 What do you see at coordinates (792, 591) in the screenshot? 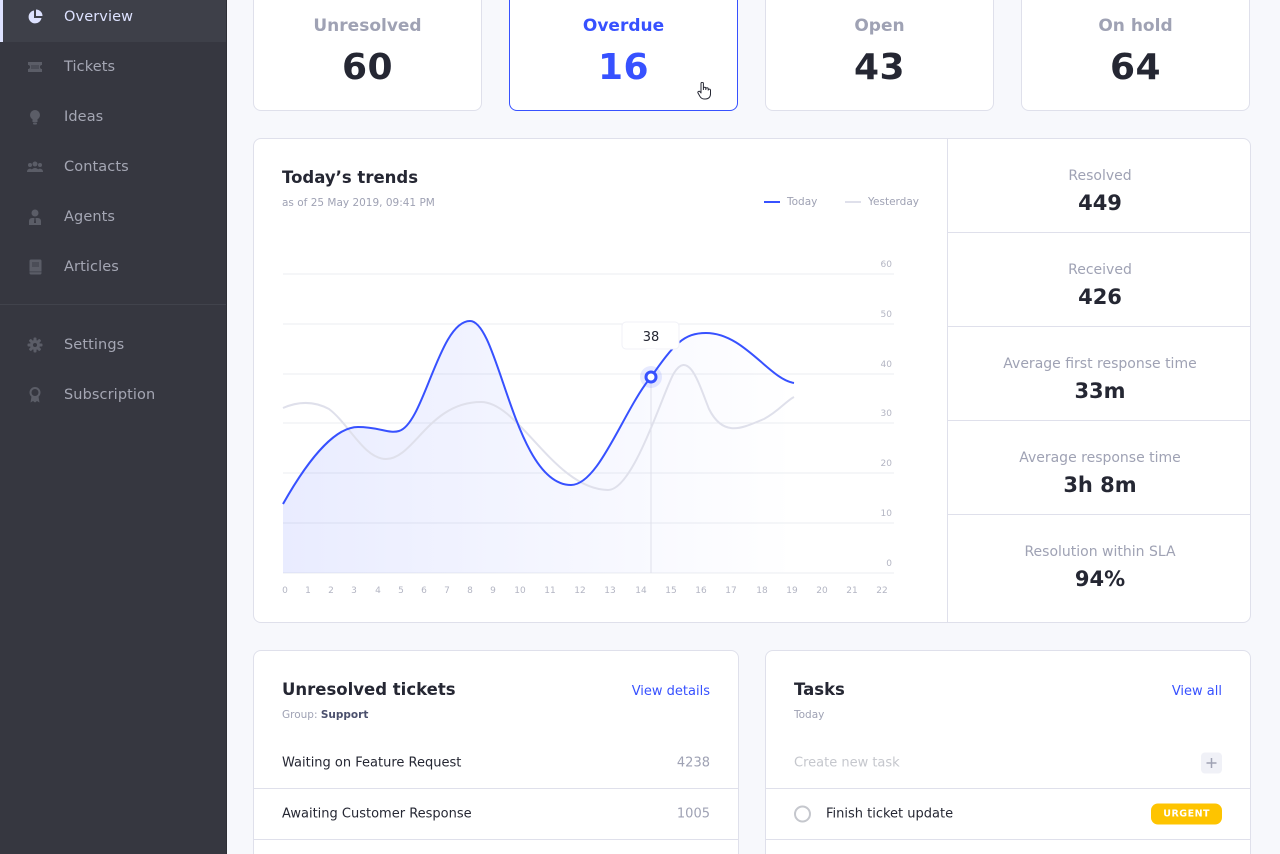
I see `svg-text: 19` at bounding box center [792, 591].